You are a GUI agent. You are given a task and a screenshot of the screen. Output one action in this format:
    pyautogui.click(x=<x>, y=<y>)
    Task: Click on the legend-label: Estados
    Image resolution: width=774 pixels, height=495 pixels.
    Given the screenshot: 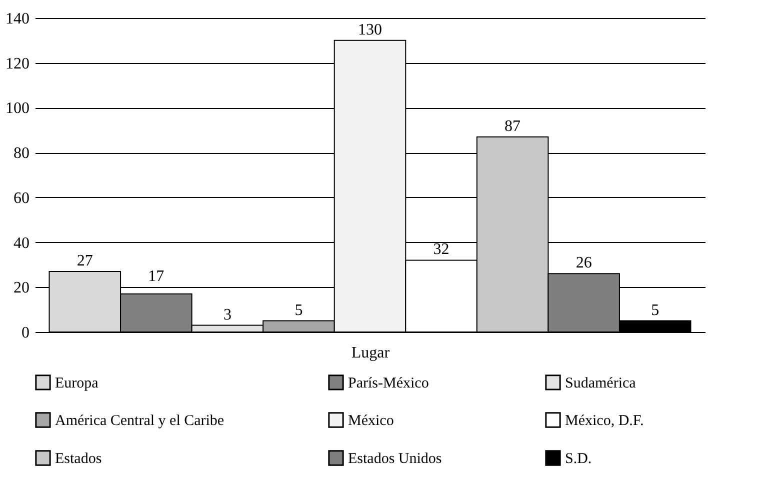 What is the action you would take?
    pyautogui.click(x=78, y=459)
    